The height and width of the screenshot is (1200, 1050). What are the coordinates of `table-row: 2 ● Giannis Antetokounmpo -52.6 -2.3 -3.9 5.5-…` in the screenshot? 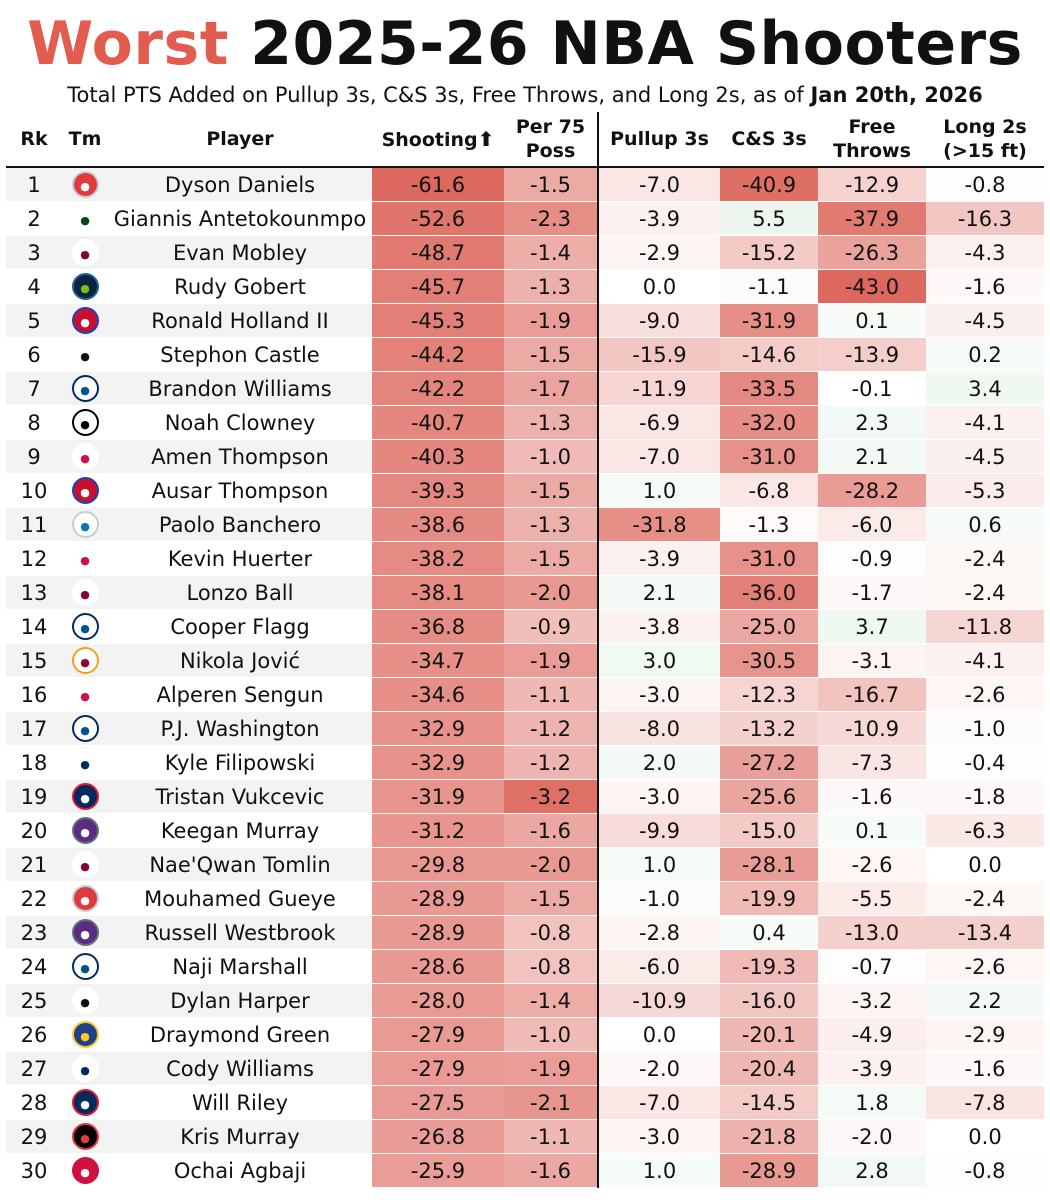 It's located at (525, 218).